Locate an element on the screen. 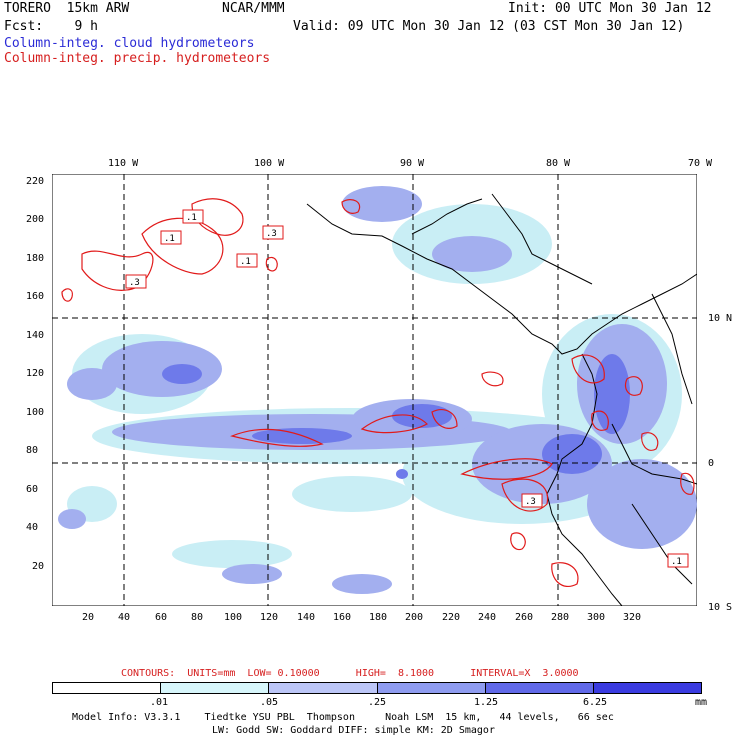 The image size is (740, 740). y-tick: 180 is located at coordinates (35, 258).